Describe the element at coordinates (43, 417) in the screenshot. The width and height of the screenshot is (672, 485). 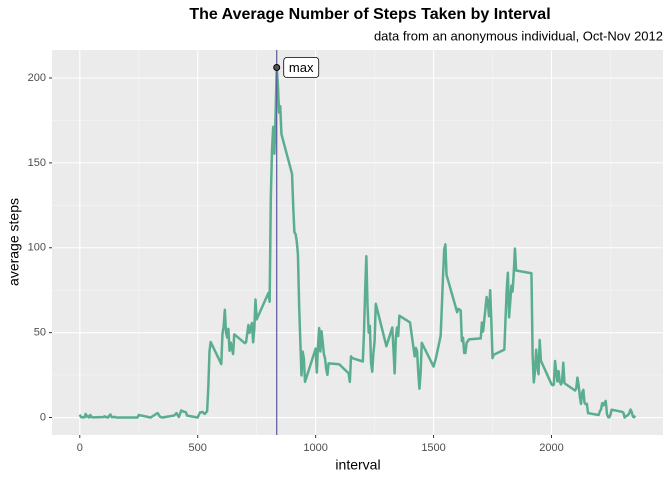
I see `y-tick-label: 0` at that location.